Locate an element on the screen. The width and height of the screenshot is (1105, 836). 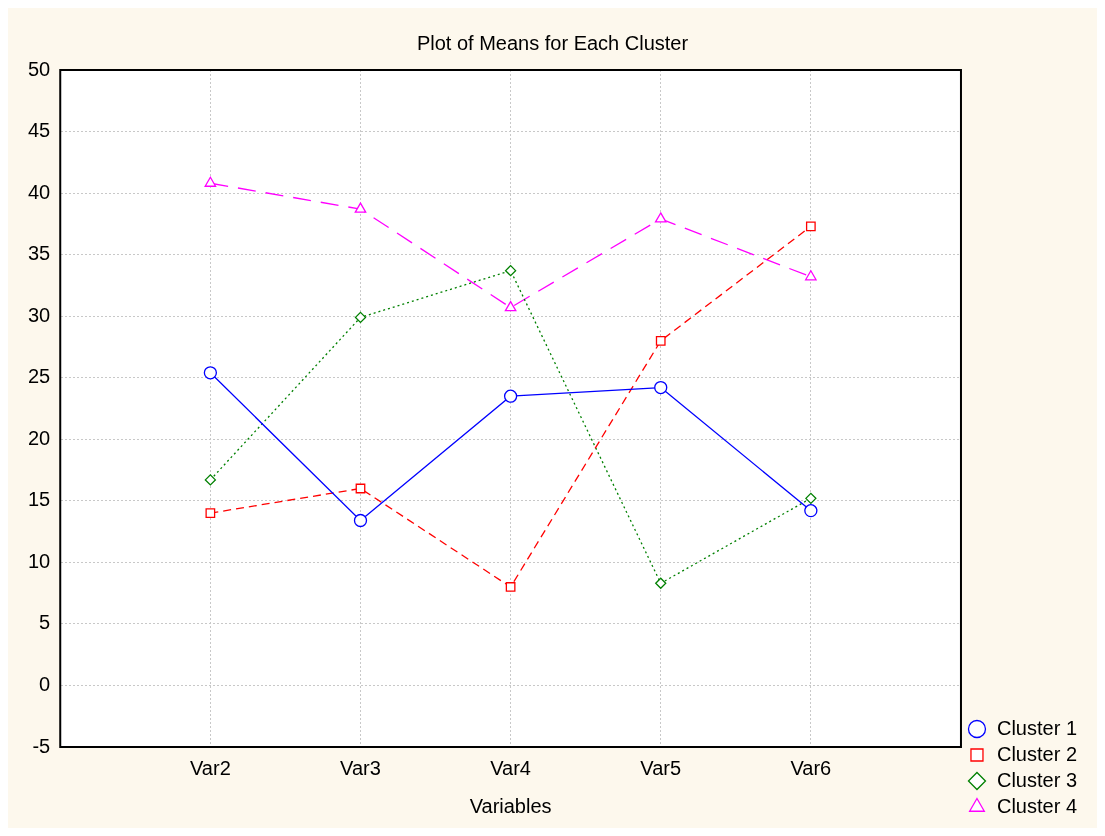
y-tick-label: 45 is located at coordinates (39, 130).